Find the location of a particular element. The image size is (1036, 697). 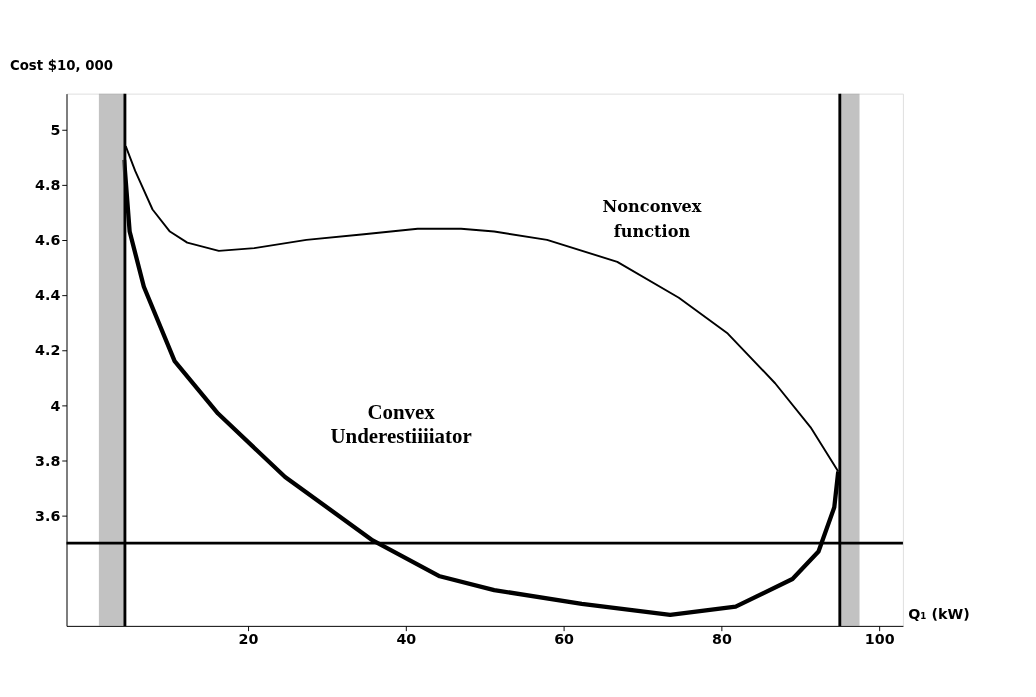

y-tick-label: 4.8 is located at coordinates (48, 184).